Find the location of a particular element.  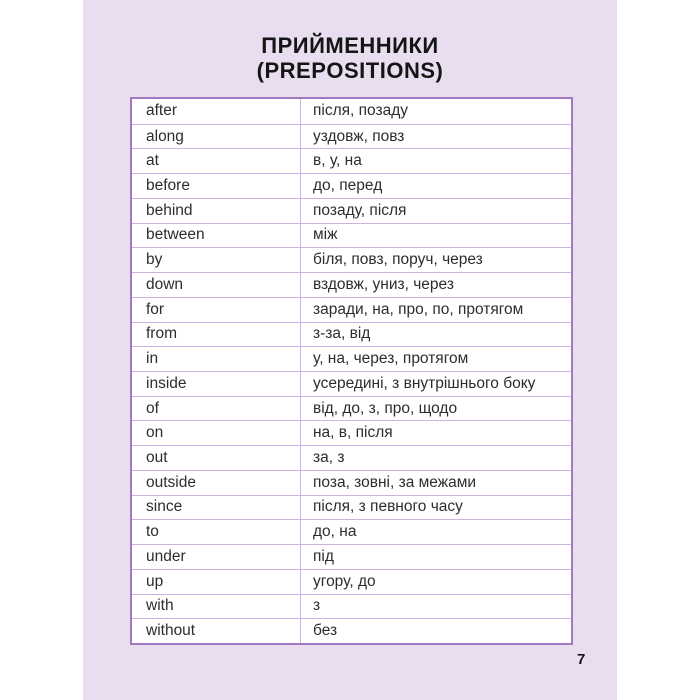

table-row: since після, з певного часу is located at coordinates (351, 507).